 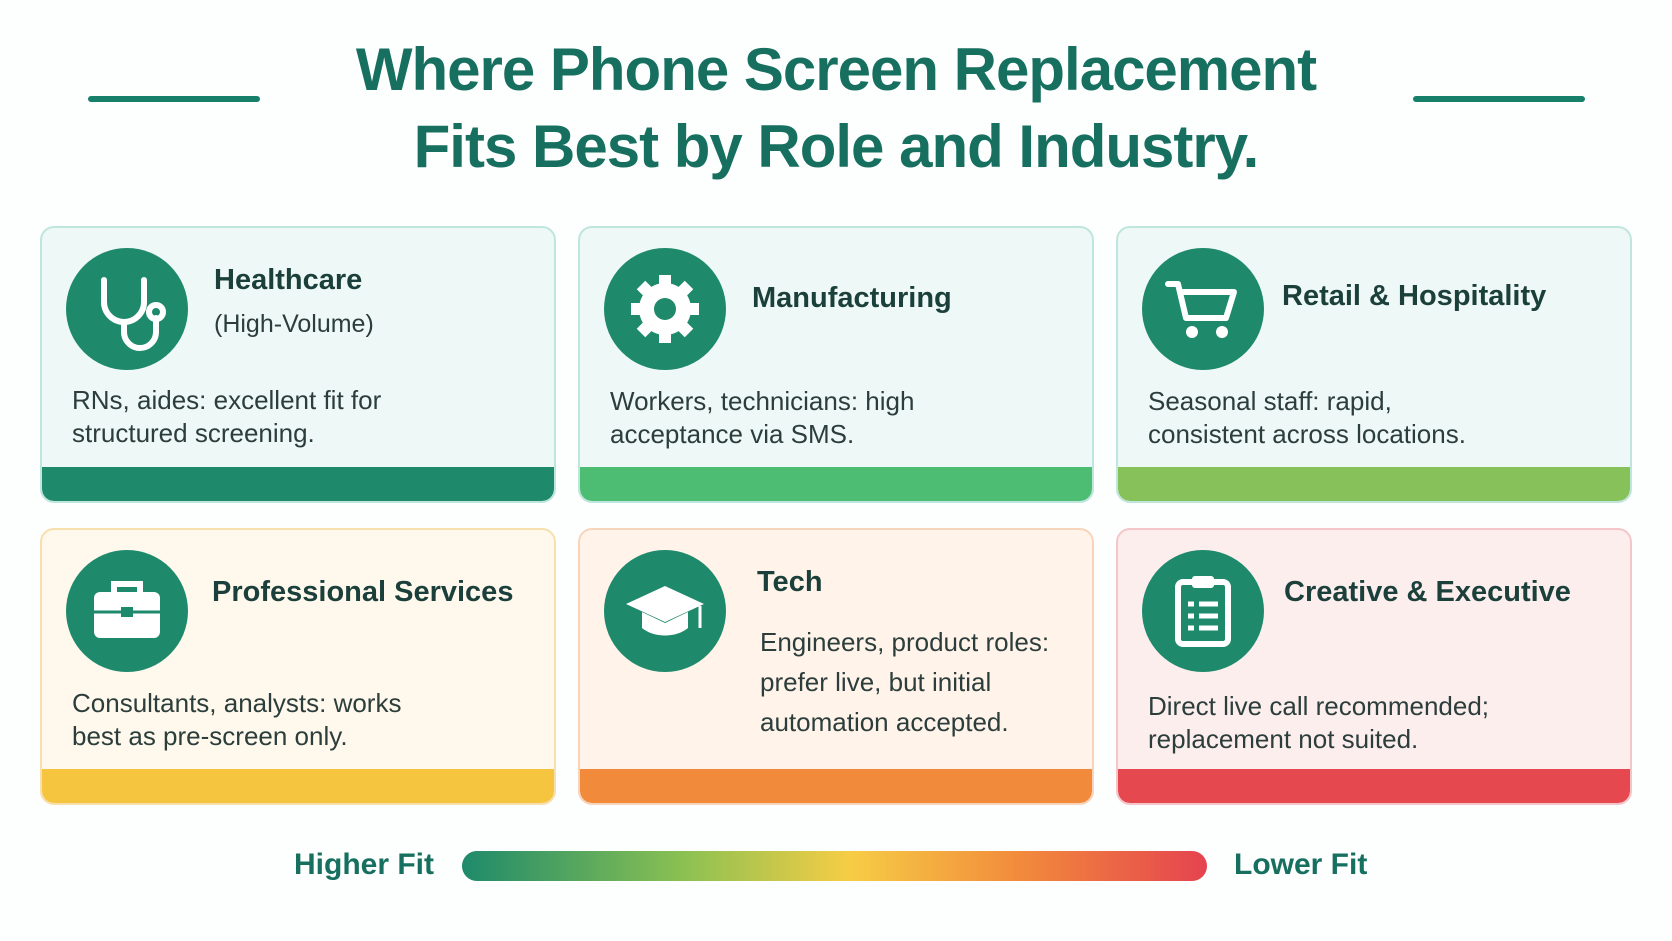 What do you see at coordinates (836, 146) in the screenshot?
I see `title-line: Fits Best by Role and Industry.` at bounding box center [836, 146].